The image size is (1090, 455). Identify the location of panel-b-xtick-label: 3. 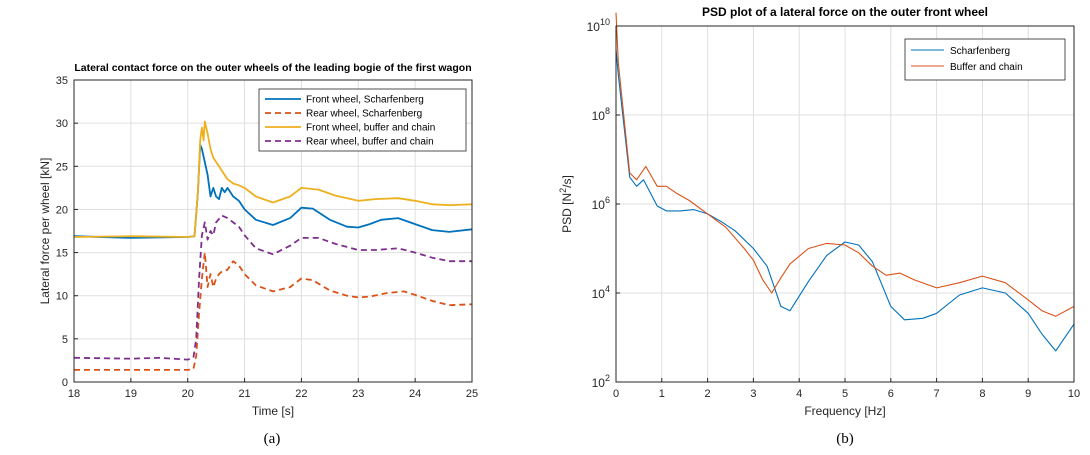
(753, 394).